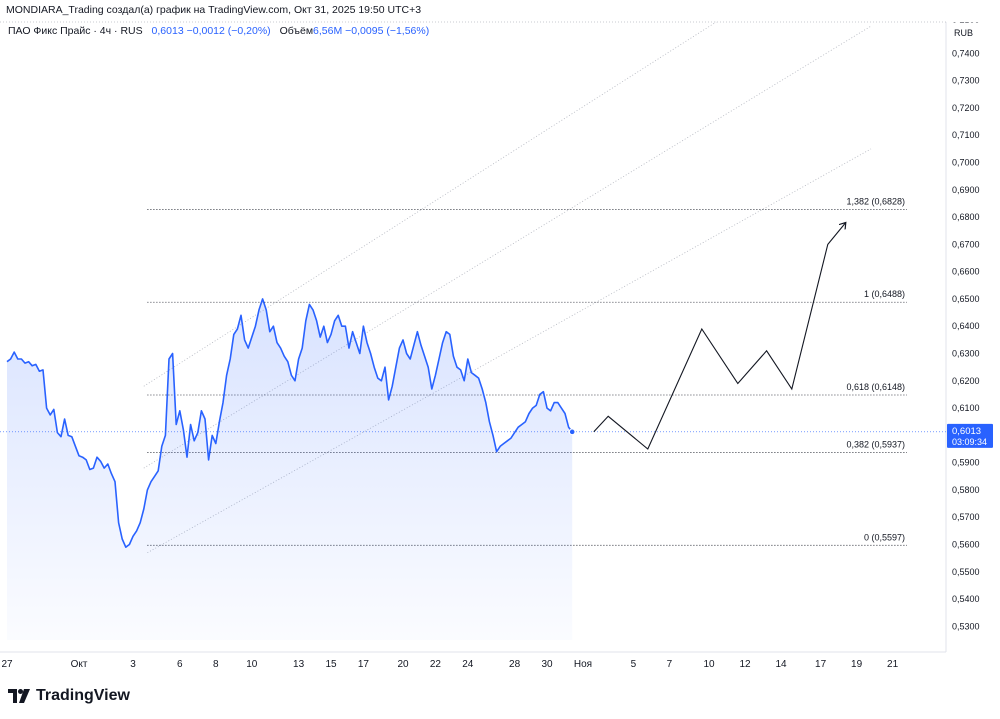 This screenshot has width=1000, height=719. I want to click on x-tick-label: Окт, so click(79, 664).